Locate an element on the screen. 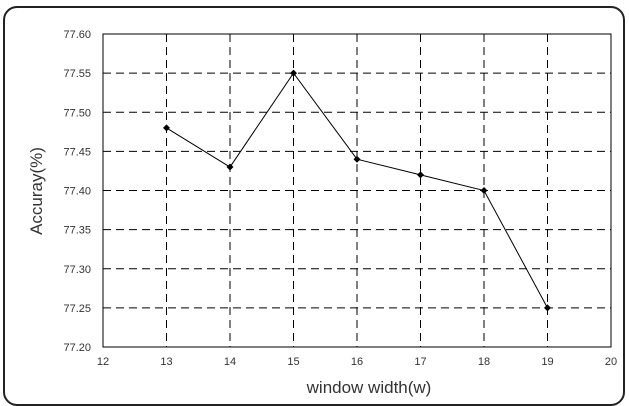  x-axis-label: window width(w) is located at coordinates (369, 387).